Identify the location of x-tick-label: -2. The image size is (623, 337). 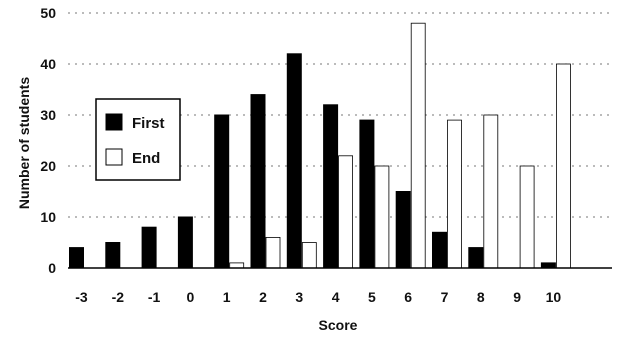
(118, 297).